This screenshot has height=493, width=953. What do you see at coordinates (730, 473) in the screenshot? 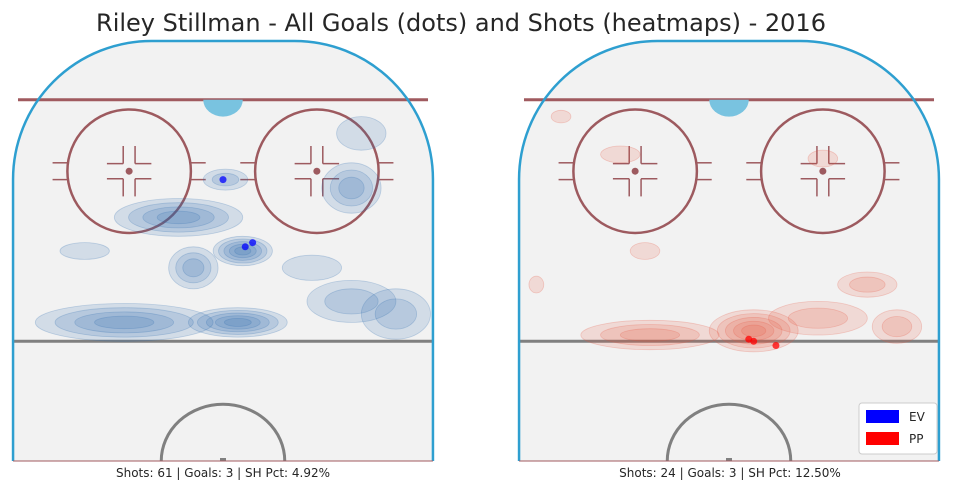
I see `right-panel-caption: Shots: 24 | Goals: 3 | SH Pct: 12.50%` at bounding box center [730, 473].